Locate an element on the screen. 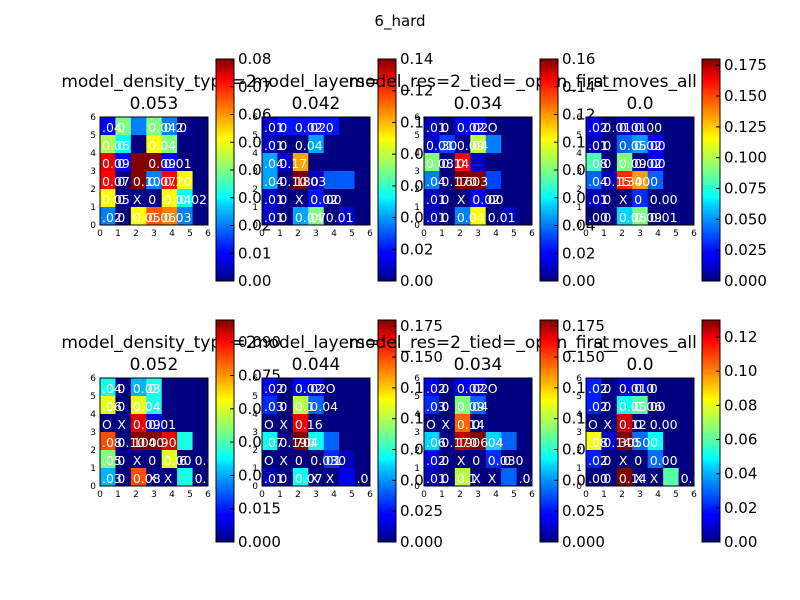 The width and height of the screenshot is (800, 600). y-tick-label: 6 is located at coordinates (255, 379).